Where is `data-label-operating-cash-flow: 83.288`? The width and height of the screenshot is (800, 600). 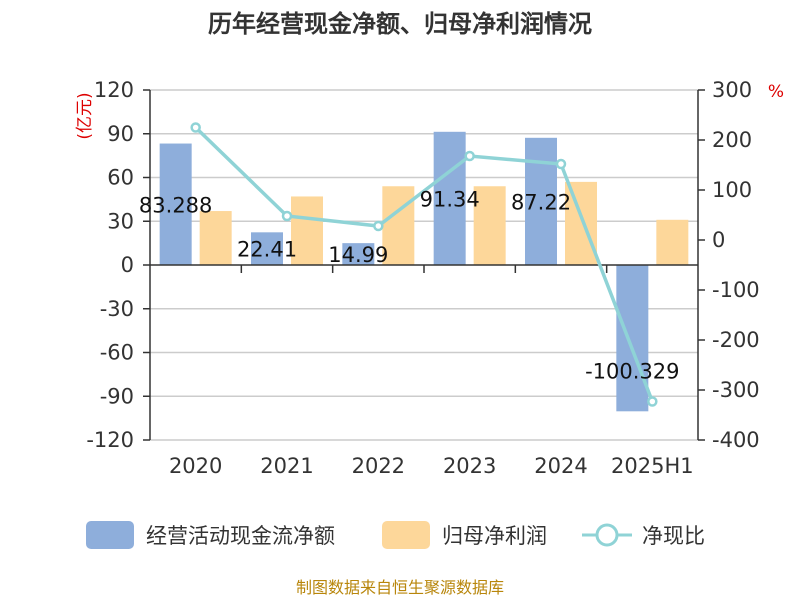
data-label-operating-cash-flow: 83.288 is located at coordinates (175, 205).